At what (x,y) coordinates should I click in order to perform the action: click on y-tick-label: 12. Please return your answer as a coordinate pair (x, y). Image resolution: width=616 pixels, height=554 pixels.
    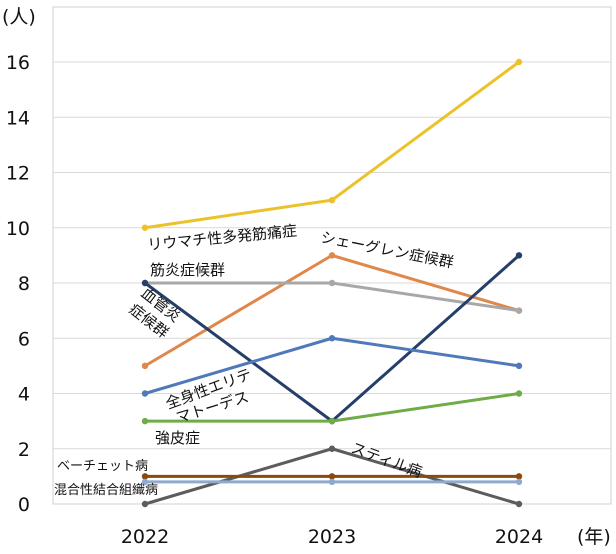
    Looking at the image, I should click on (18, 174).